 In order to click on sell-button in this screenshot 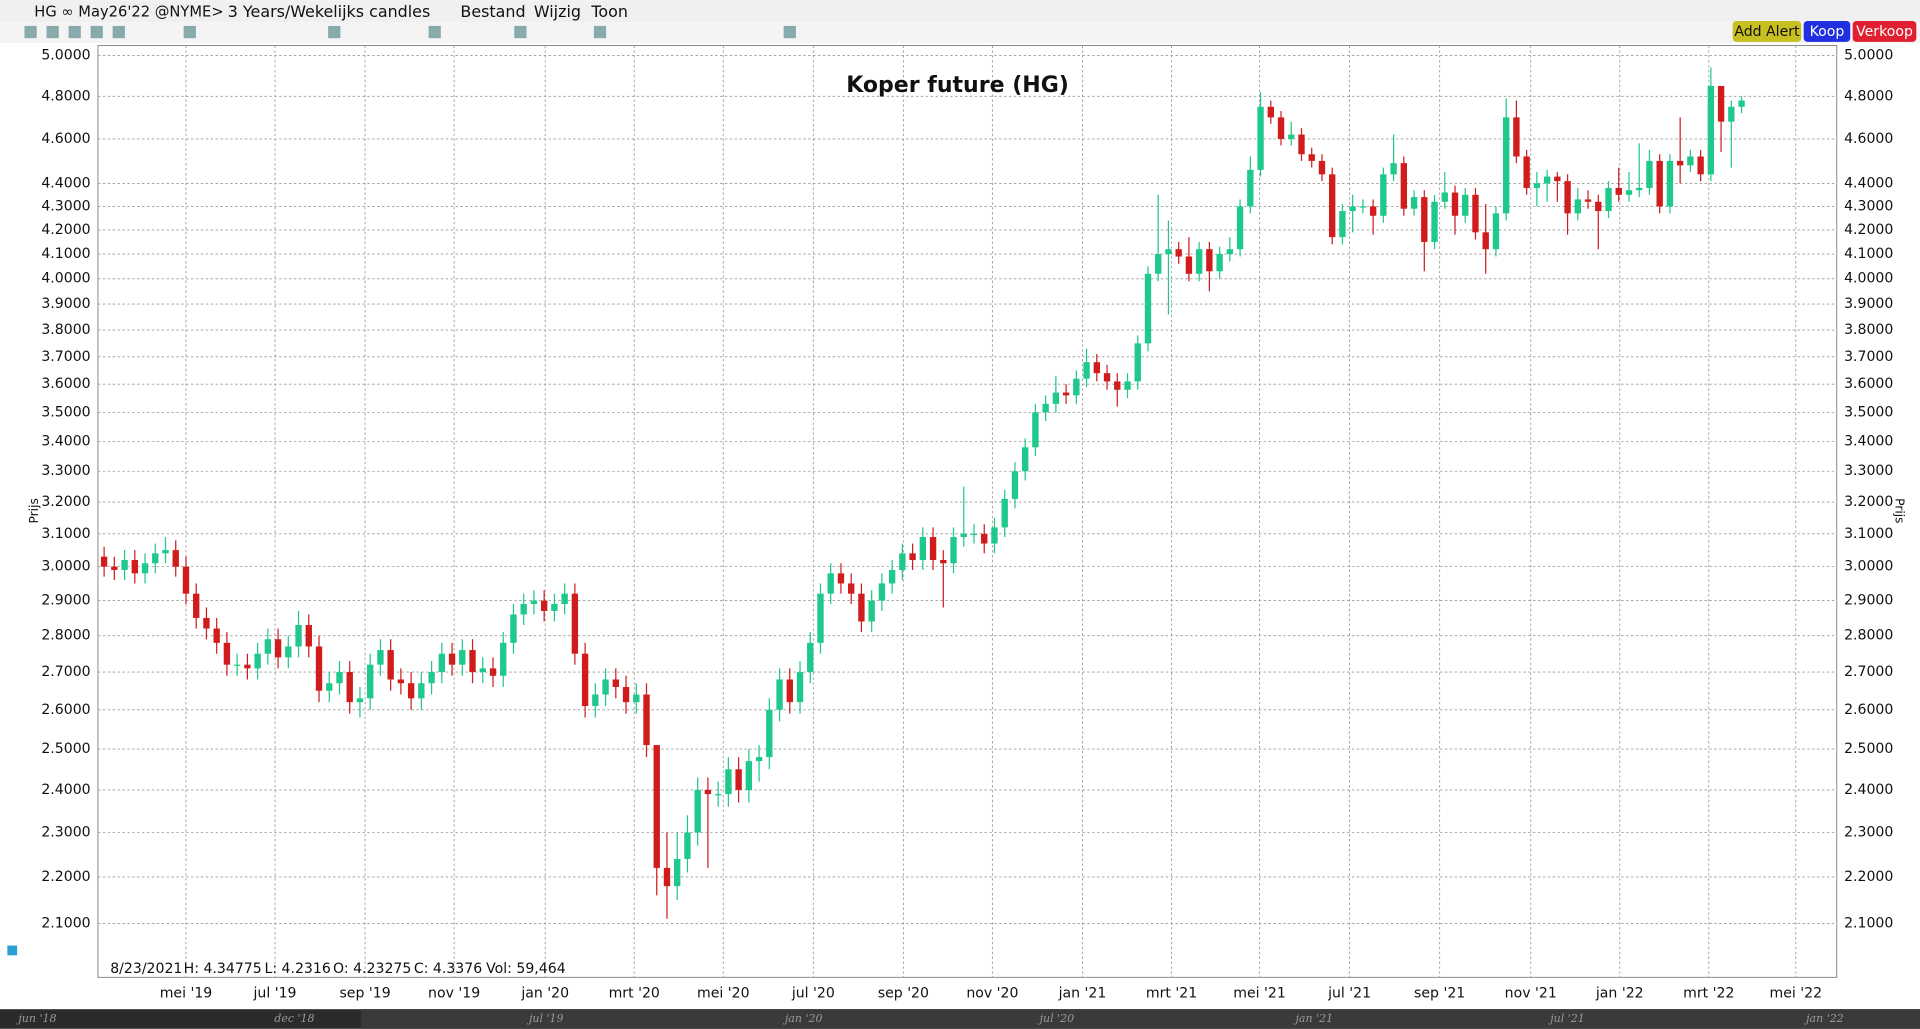, I will do `click(1884, 31)`.